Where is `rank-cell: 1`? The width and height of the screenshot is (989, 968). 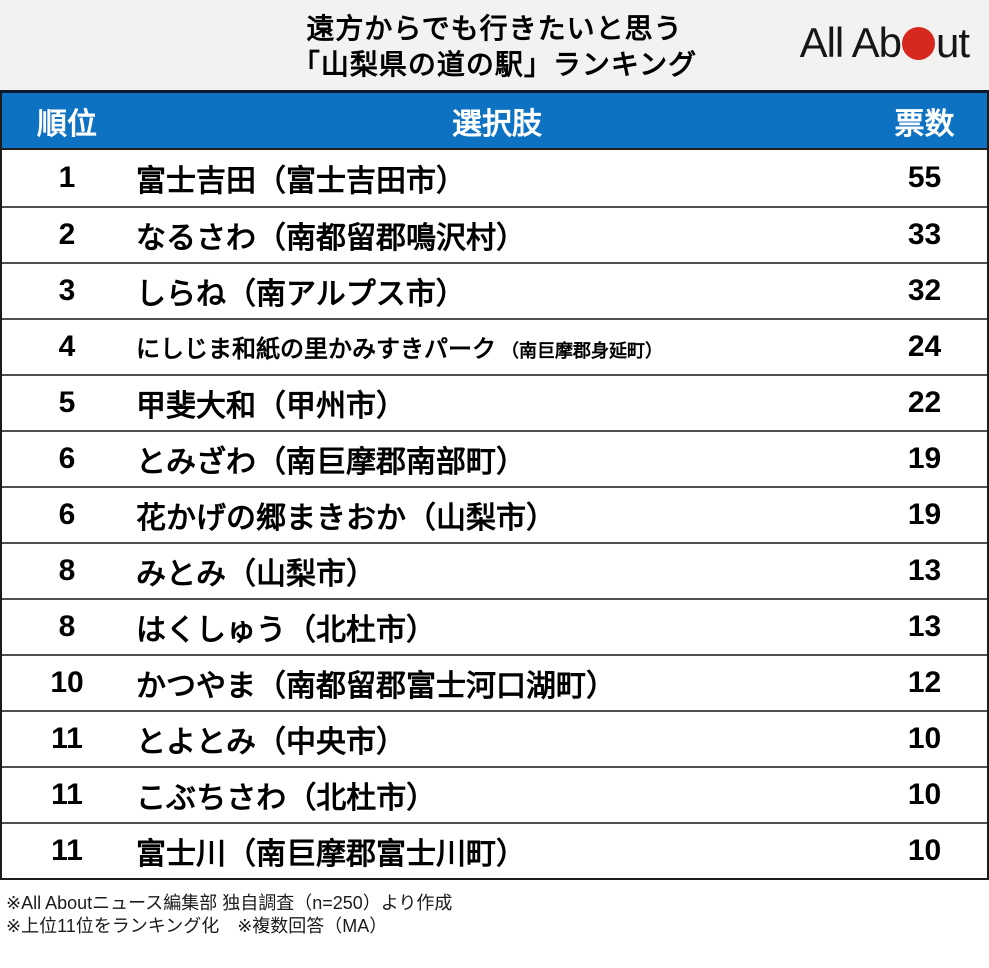
rank-cell: 1 is located at coordinates (67, 177).